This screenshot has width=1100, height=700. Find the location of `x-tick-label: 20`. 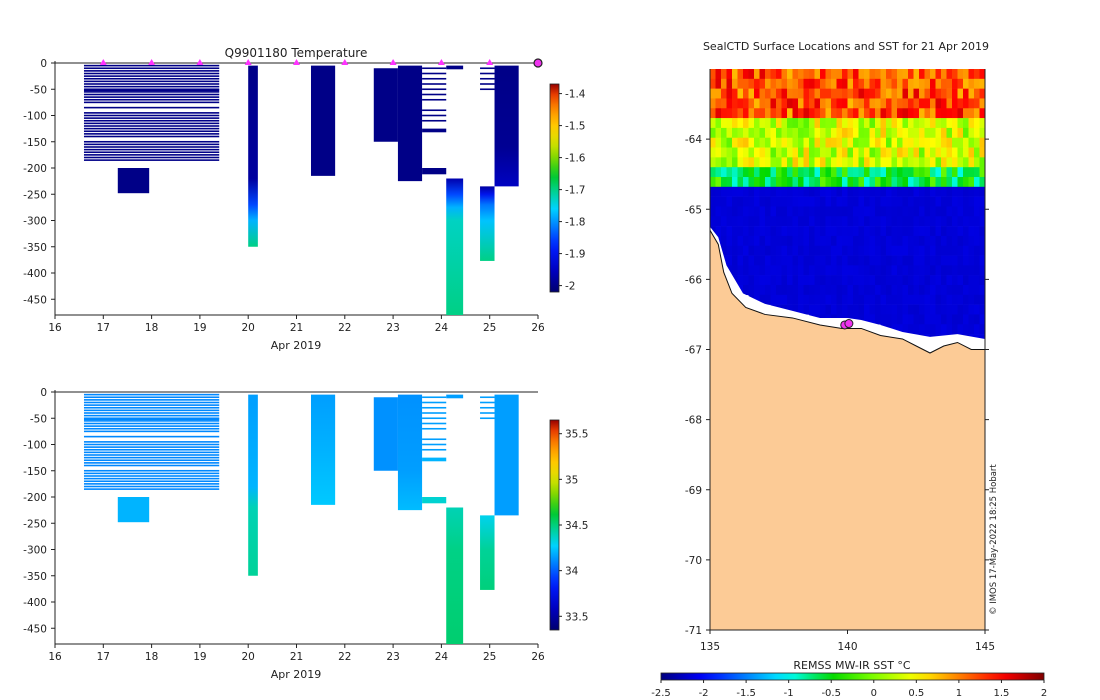

x-tick-label: 20 is located at coordinates (248, 657).